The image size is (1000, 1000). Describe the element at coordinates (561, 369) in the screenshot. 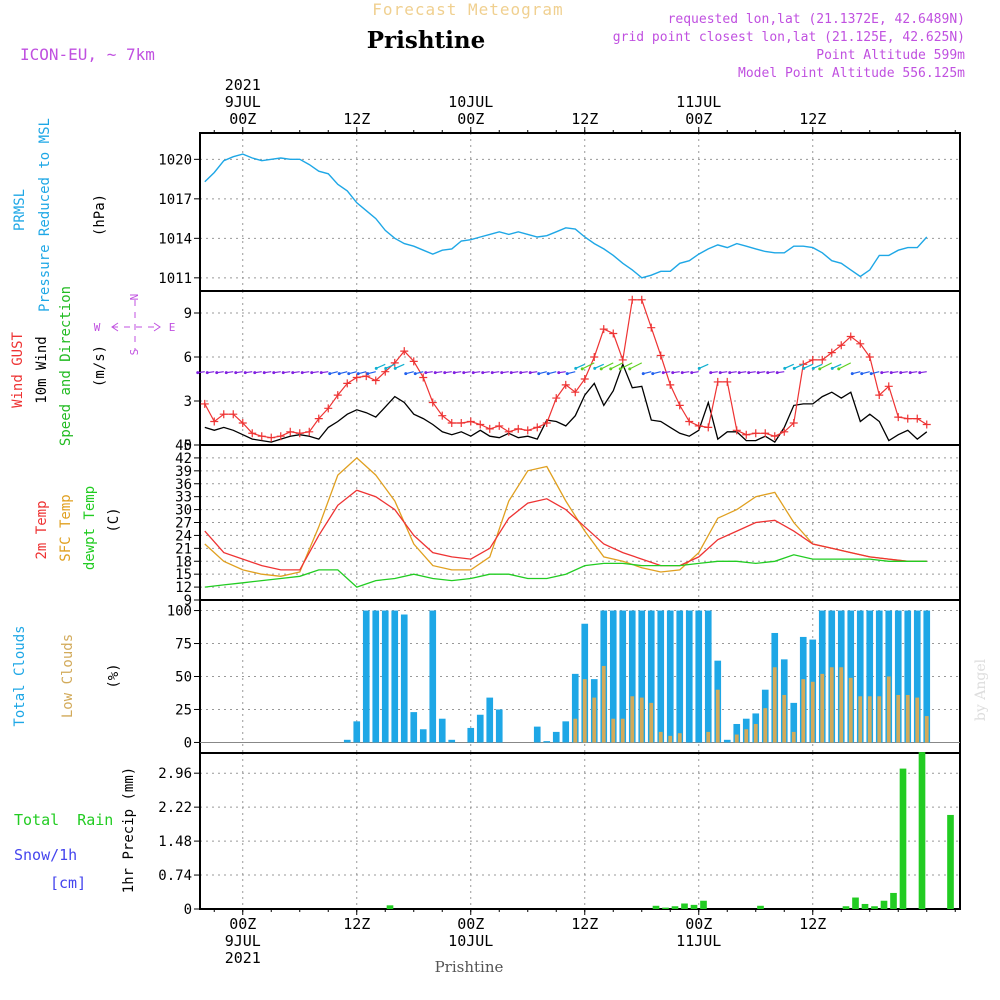

I see `wind-direction-arrows` at that location.